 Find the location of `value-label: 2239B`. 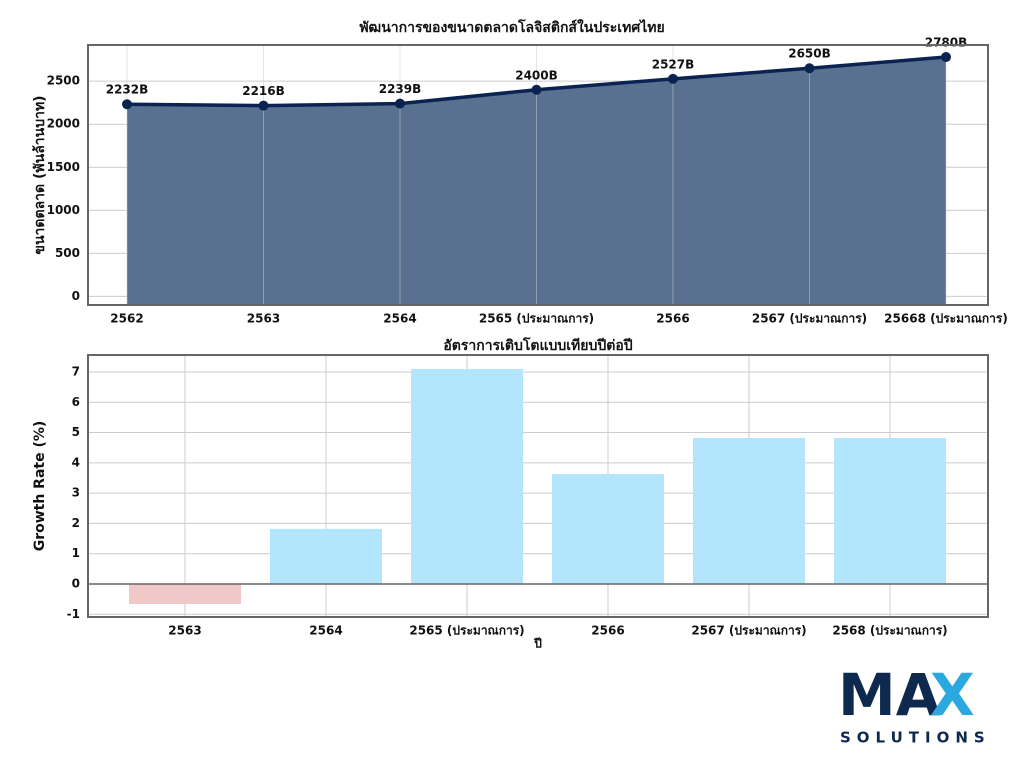

value-label: 2239B is located at coordinates (400, 89).